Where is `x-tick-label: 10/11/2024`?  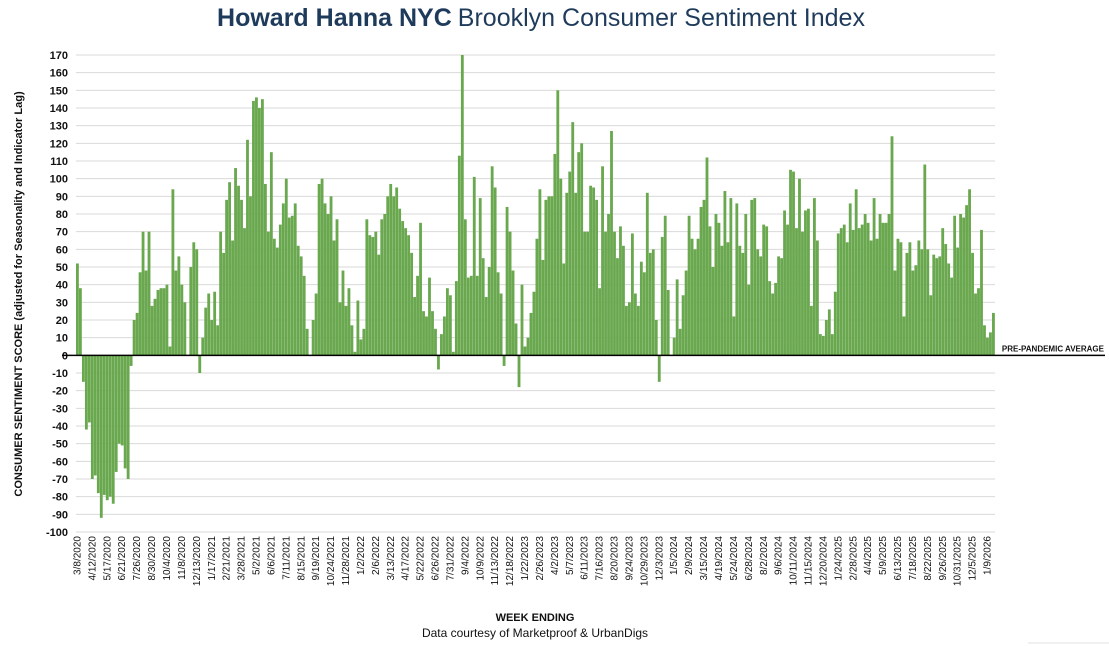 x-tick-label: 10/11/2024 is located at coordinates (794, 561).